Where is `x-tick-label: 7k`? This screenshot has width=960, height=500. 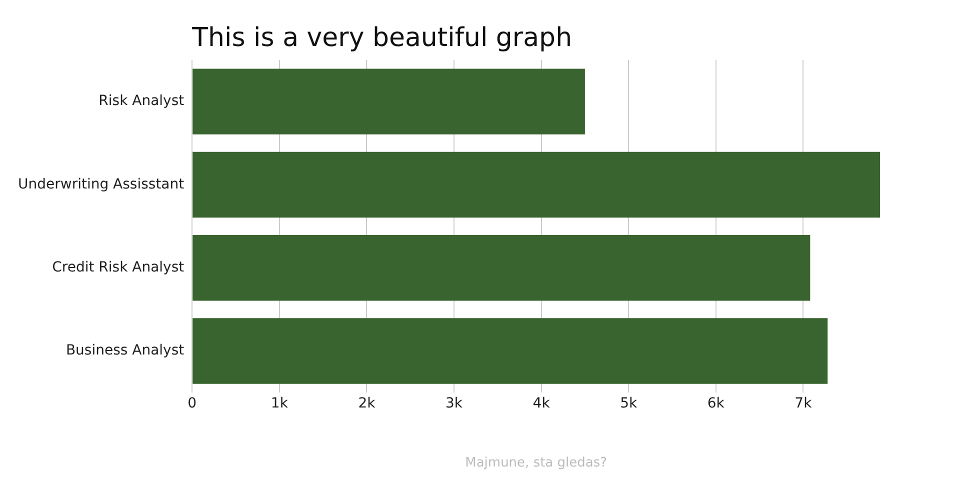
x-tick-label: 7k is located at coordinates (803, 404).